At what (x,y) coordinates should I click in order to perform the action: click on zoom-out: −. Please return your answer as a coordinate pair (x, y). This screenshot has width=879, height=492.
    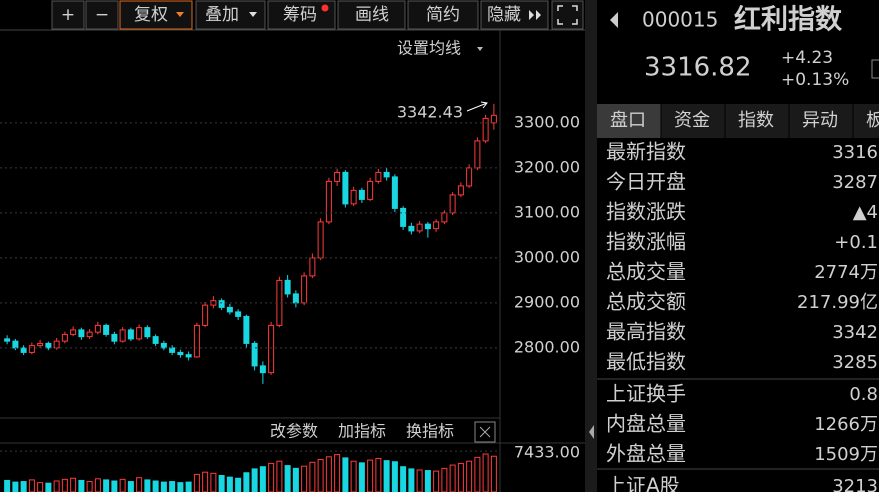
    Looking at the image, I should click on (102, 15).